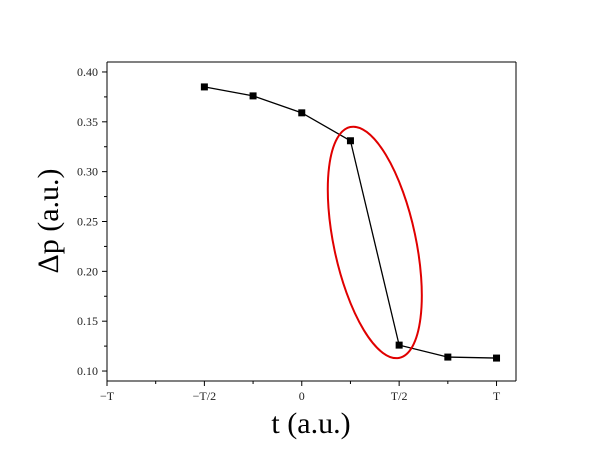 This screenshot has width=600, height=459. Describe the element at coordinates (87, 172) in the screenshot. I see `y-tick-label: 0.30` at that location.